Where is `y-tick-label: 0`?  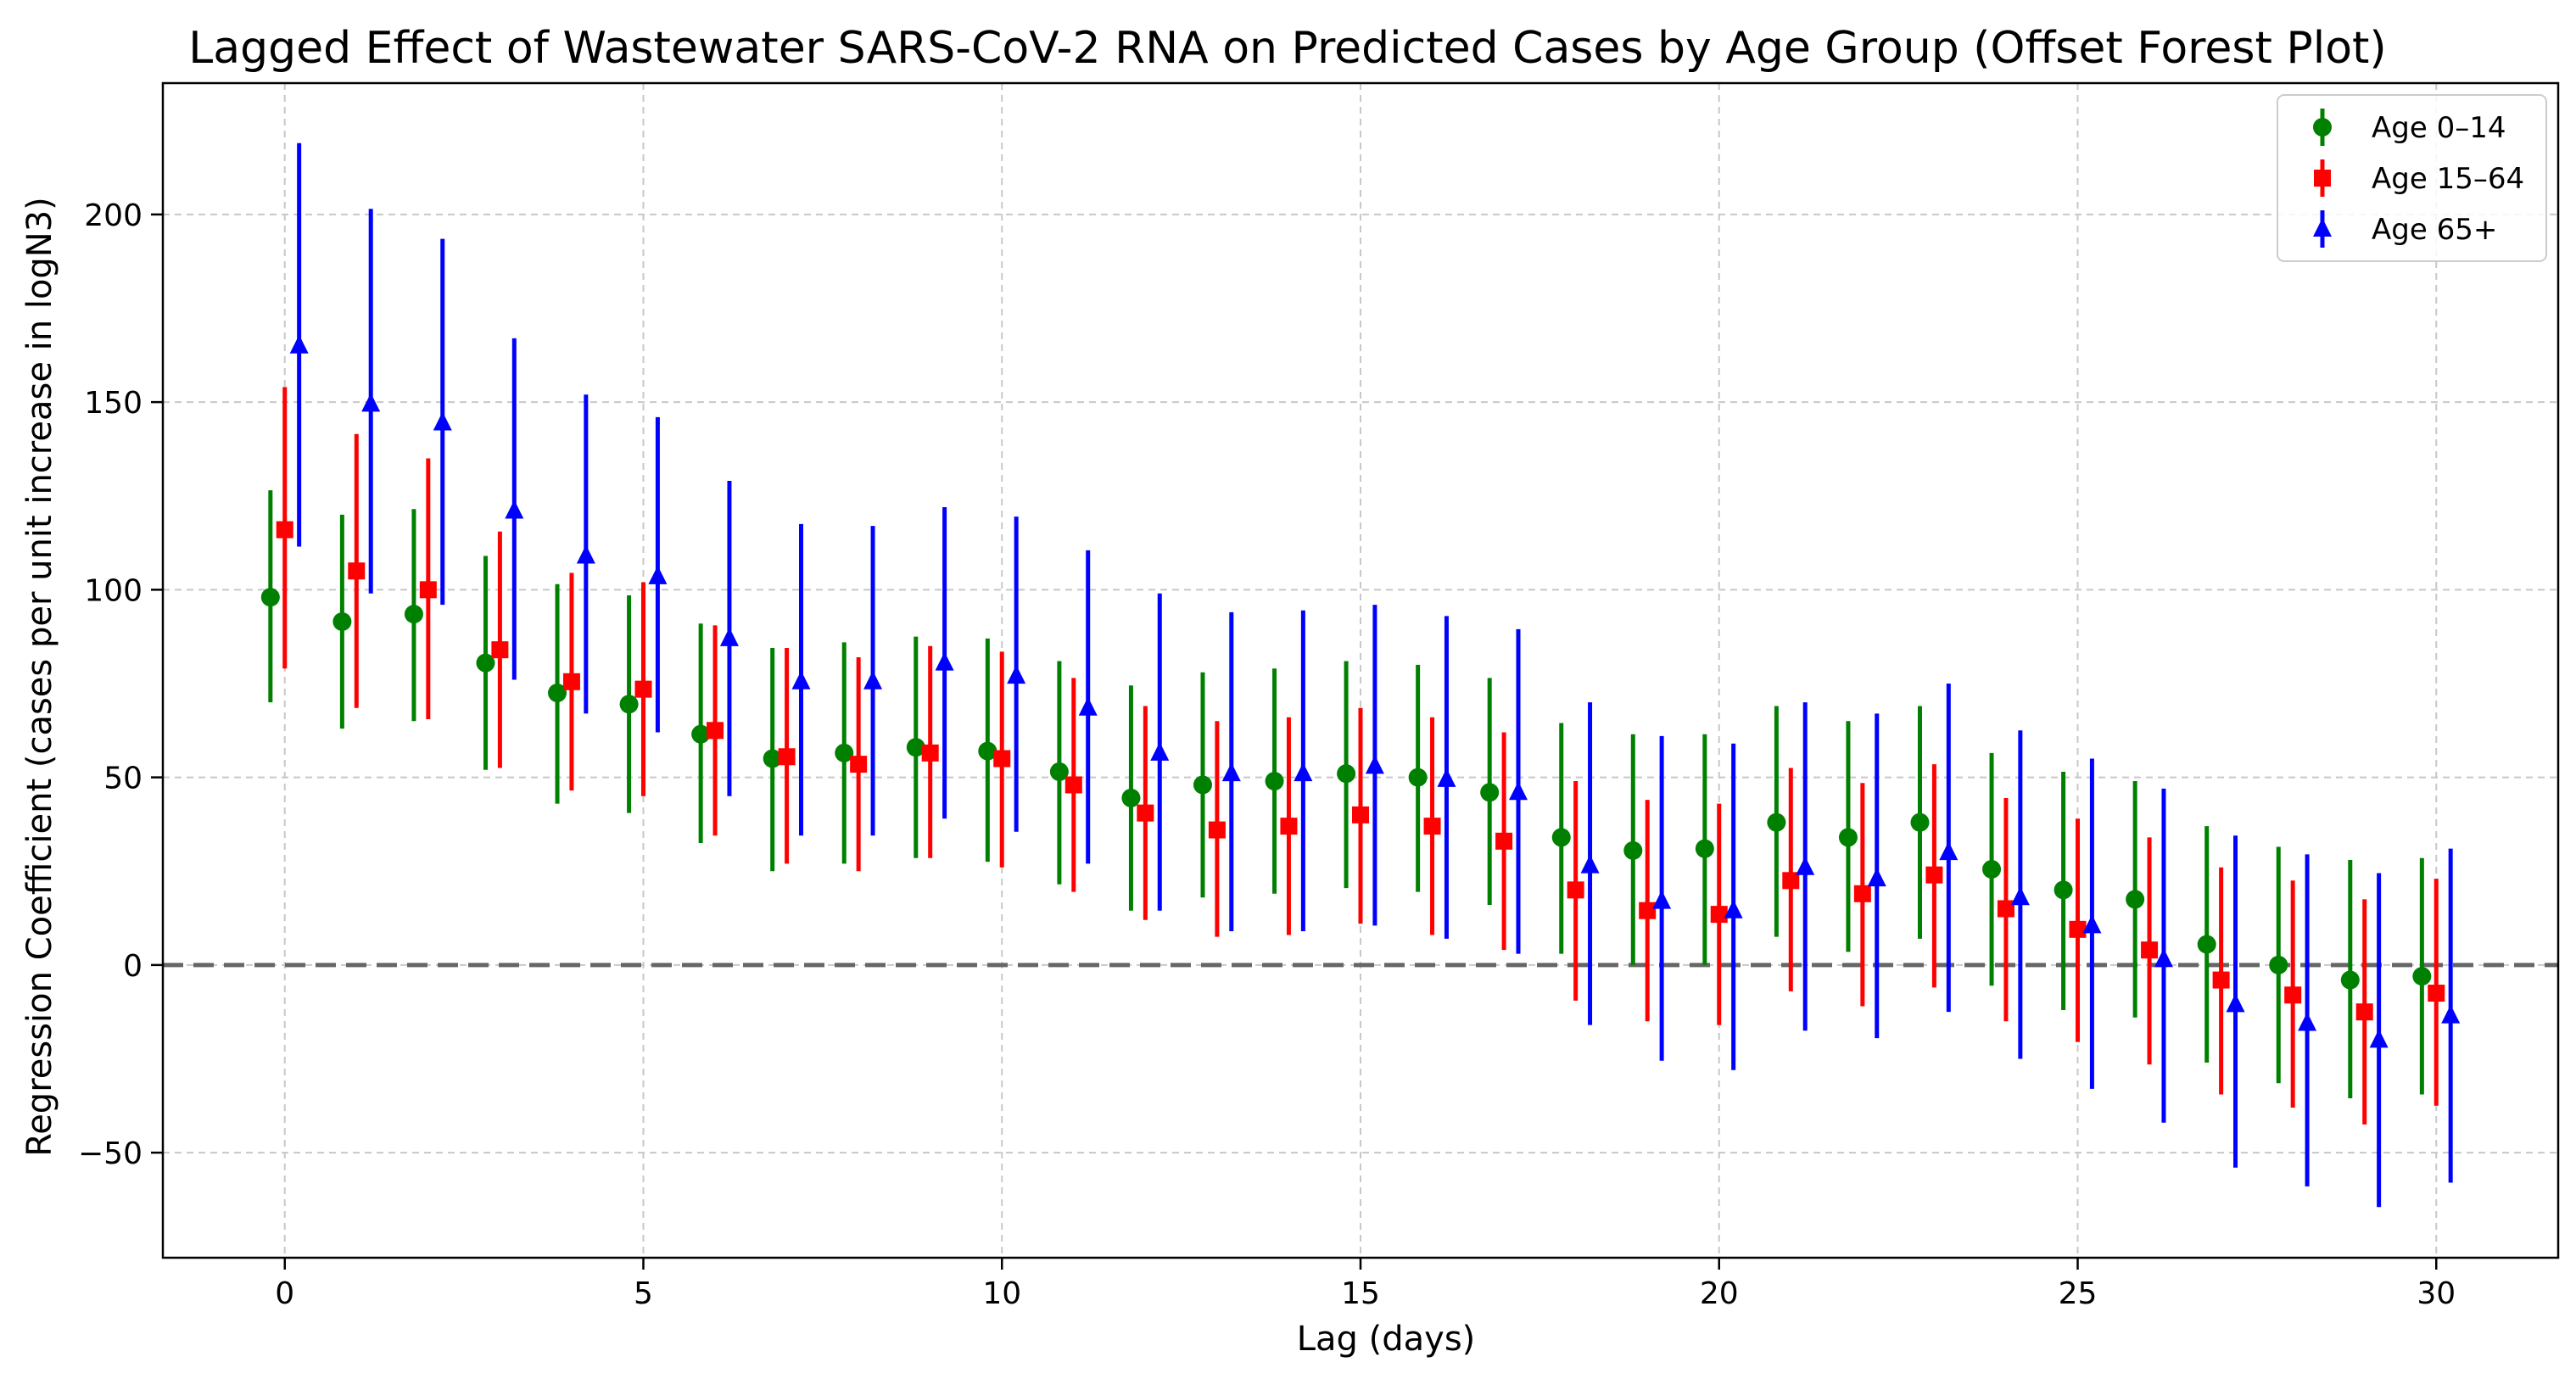
y-tick-label: 0 is located at coordinates (132, 967).